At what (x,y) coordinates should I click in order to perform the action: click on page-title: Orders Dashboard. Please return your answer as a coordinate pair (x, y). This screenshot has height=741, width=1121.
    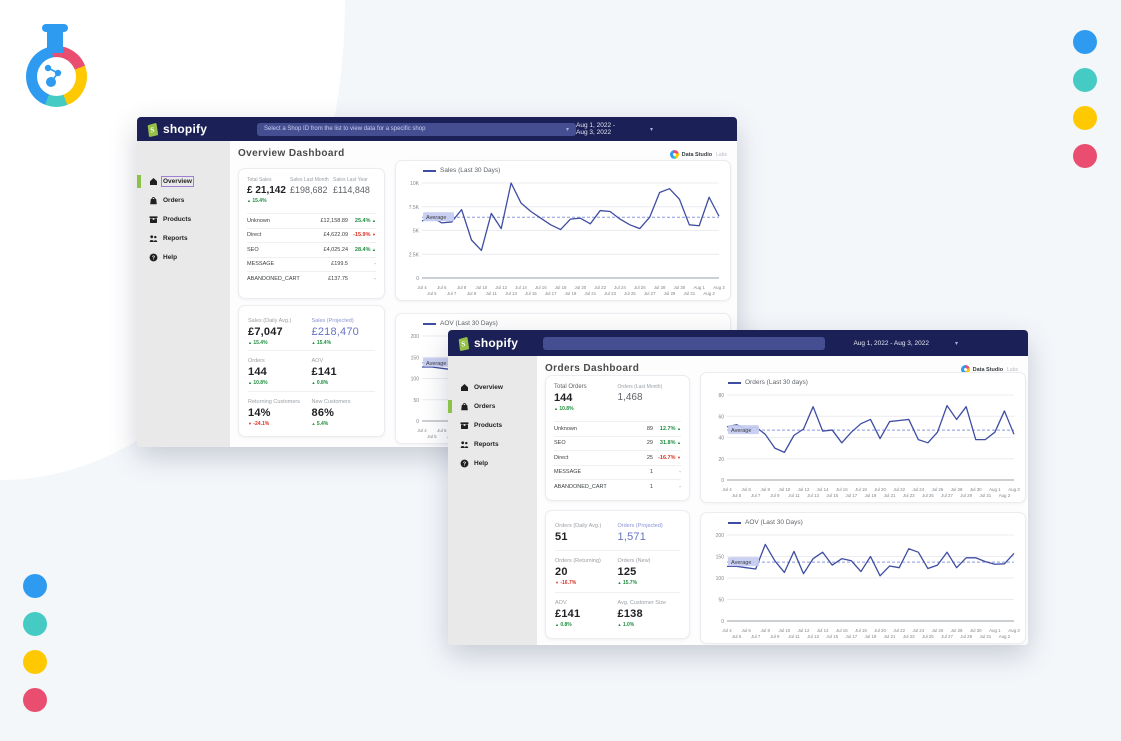
    Looking at the image, I should click on (592, 368).